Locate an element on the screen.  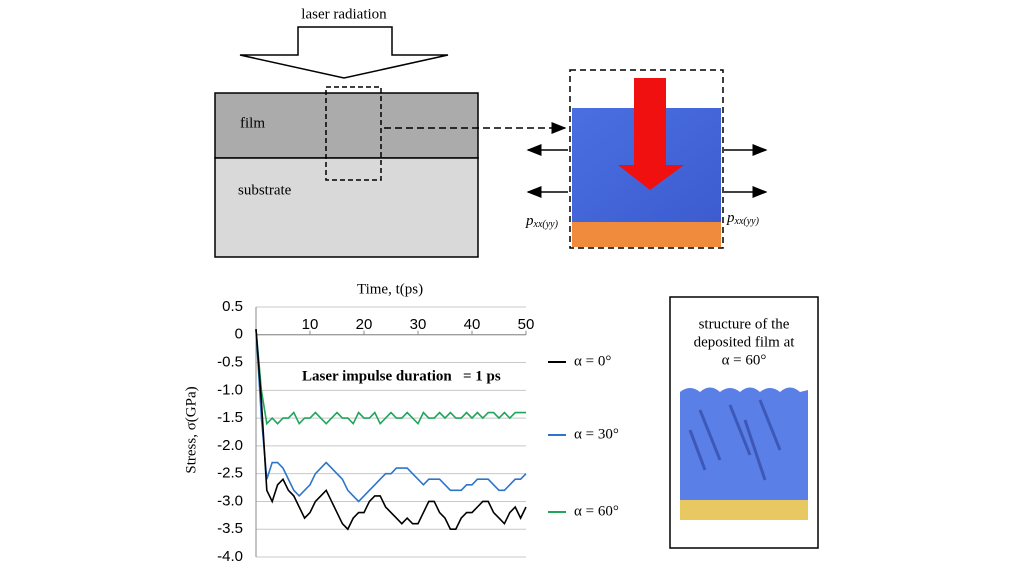
zoom-box is located at coordinates (353, 133).